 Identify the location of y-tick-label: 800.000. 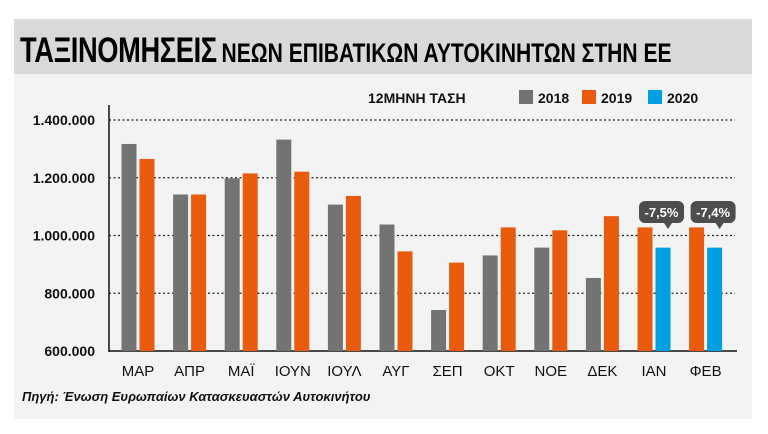
(69, 293).